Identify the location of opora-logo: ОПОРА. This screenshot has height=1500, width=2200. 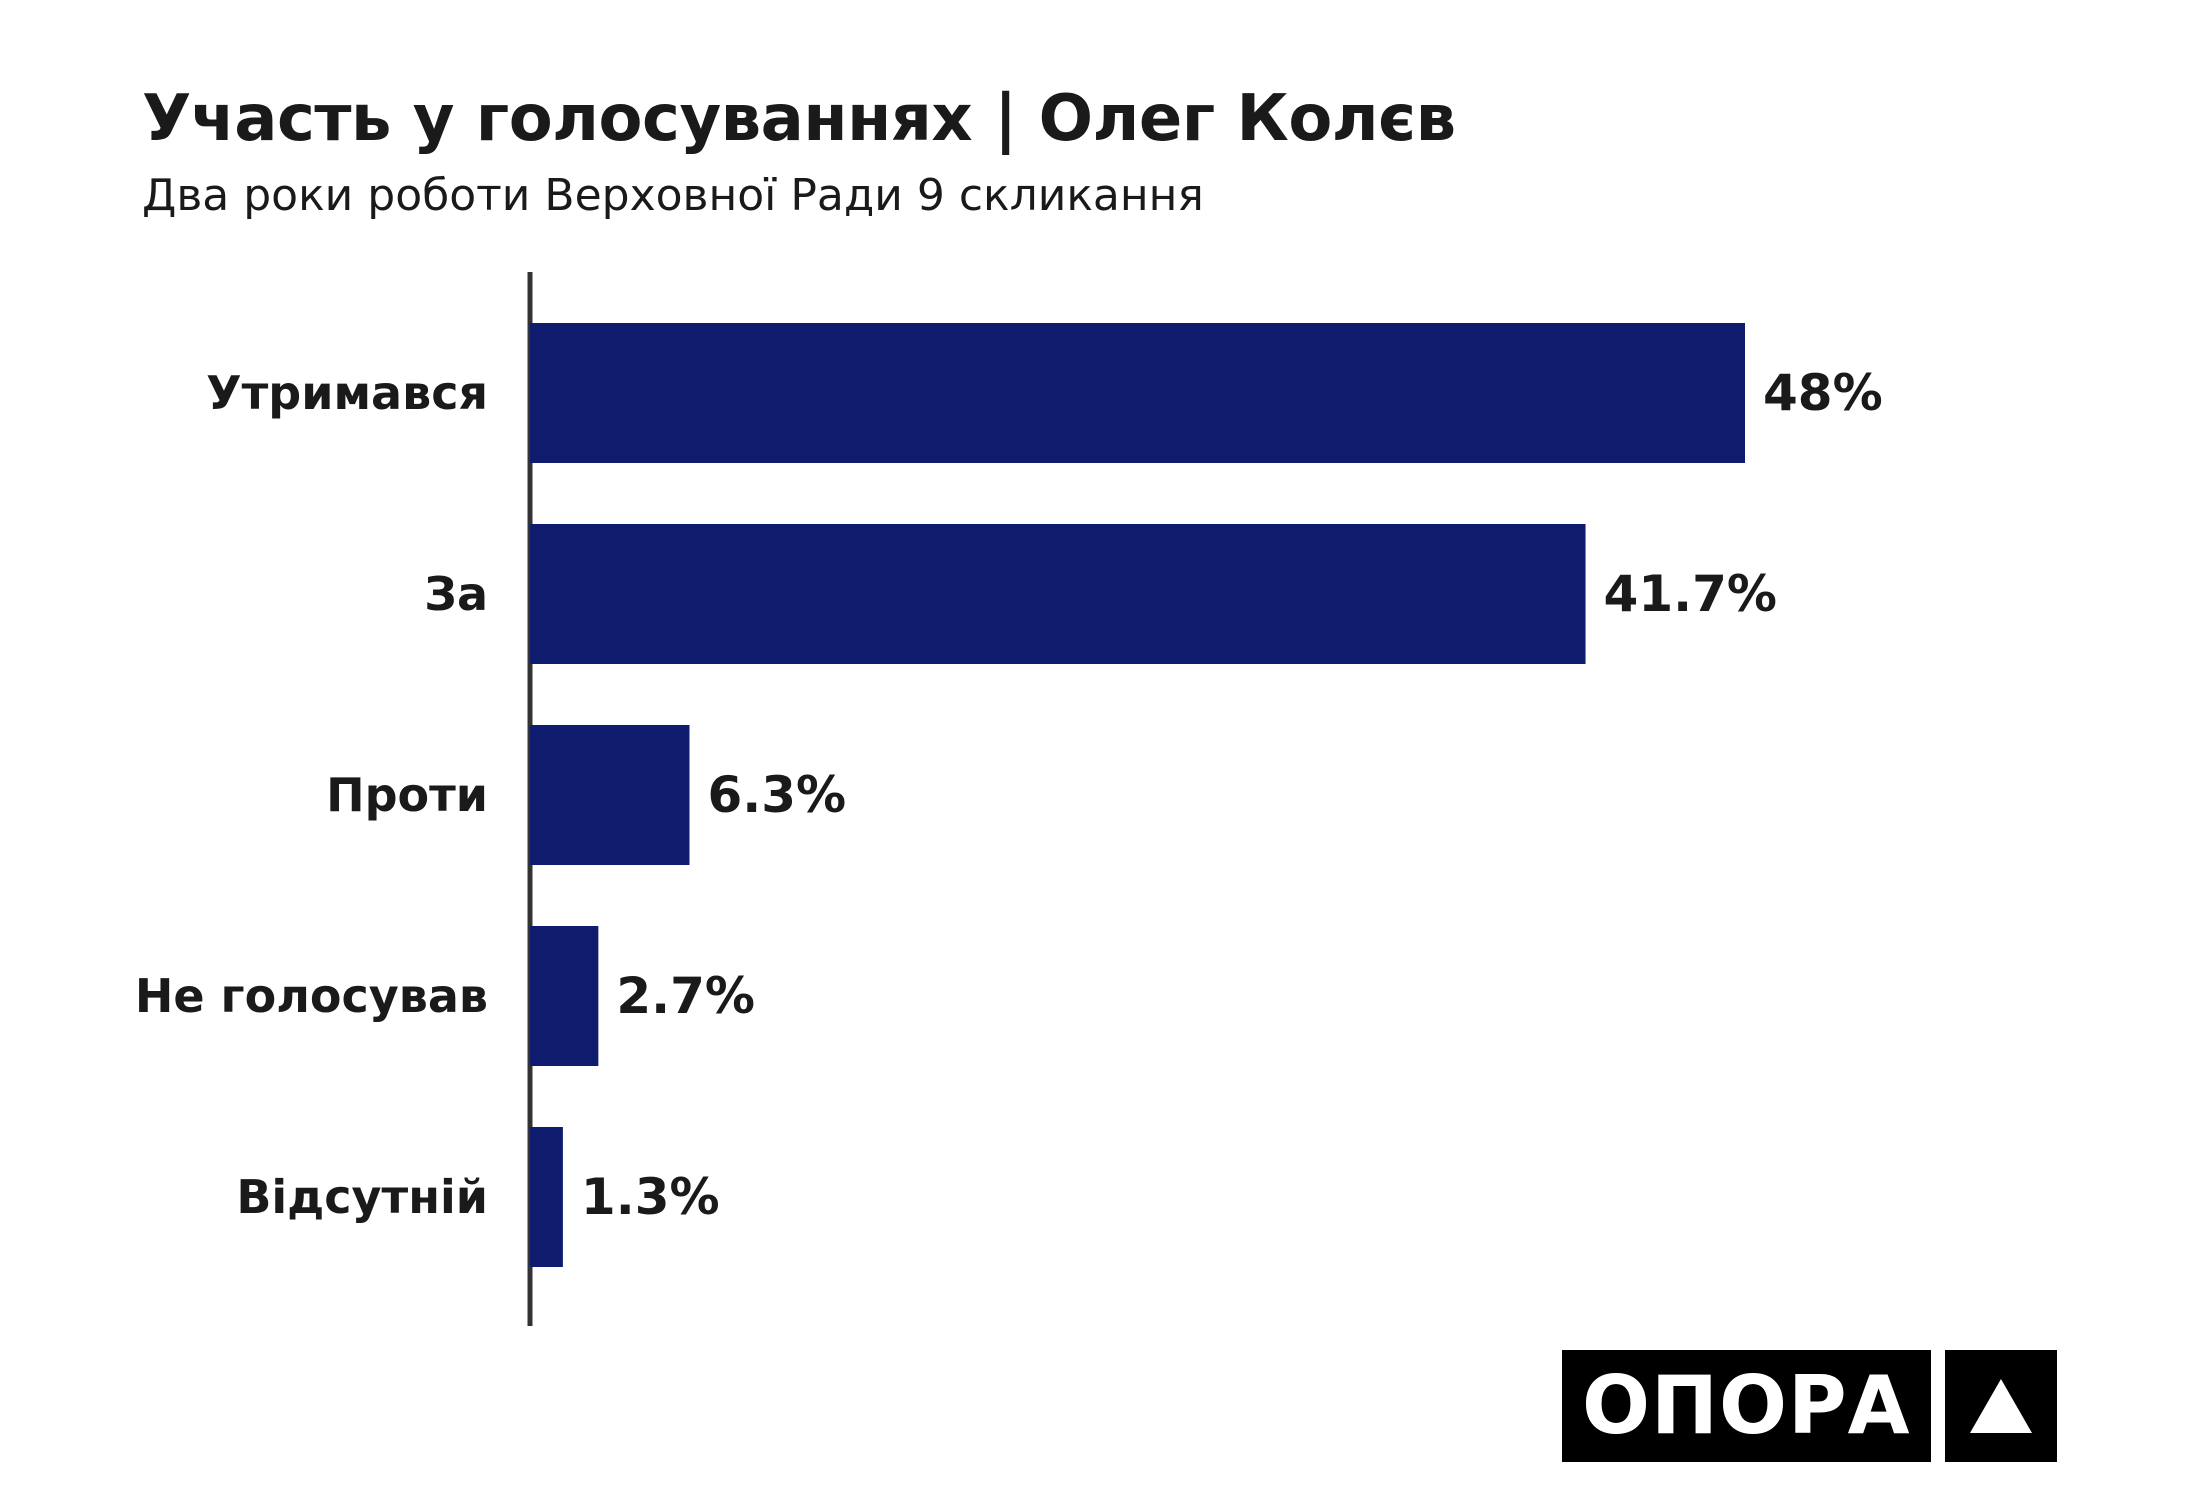
(1809, 1406).